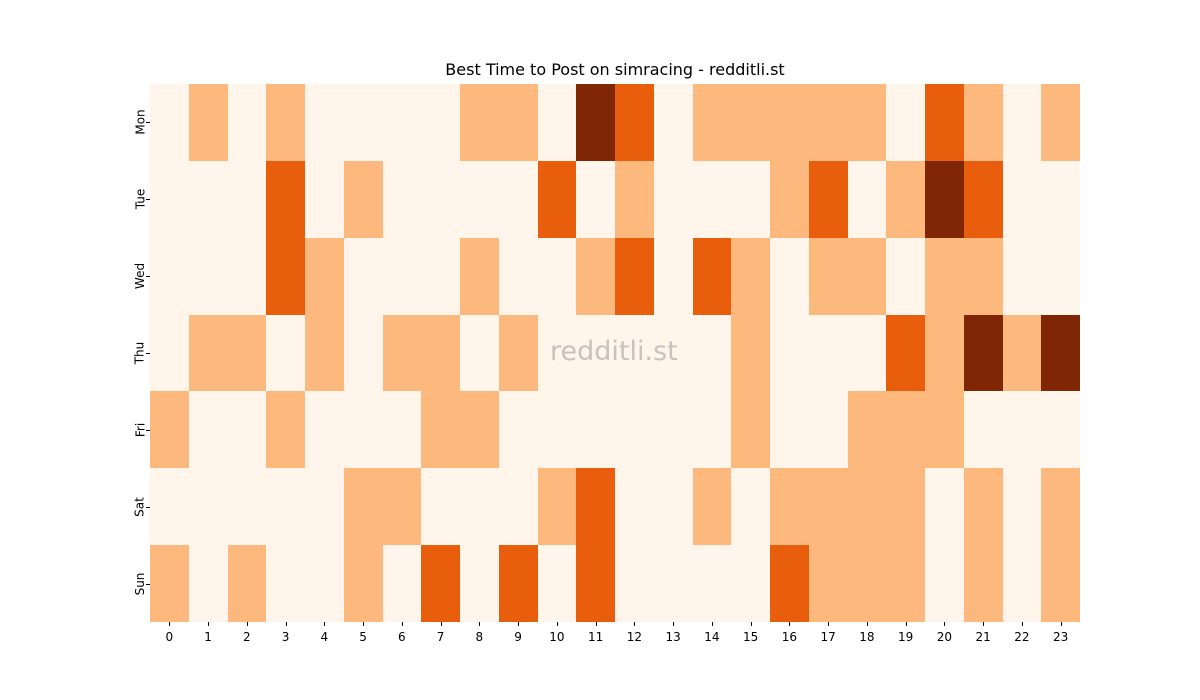 The image size is (1200, 700). What do you see at coordinates (140, 353) in the screenshot?
I see `y-tick-label: Thu` at bounding box center [140, 353].